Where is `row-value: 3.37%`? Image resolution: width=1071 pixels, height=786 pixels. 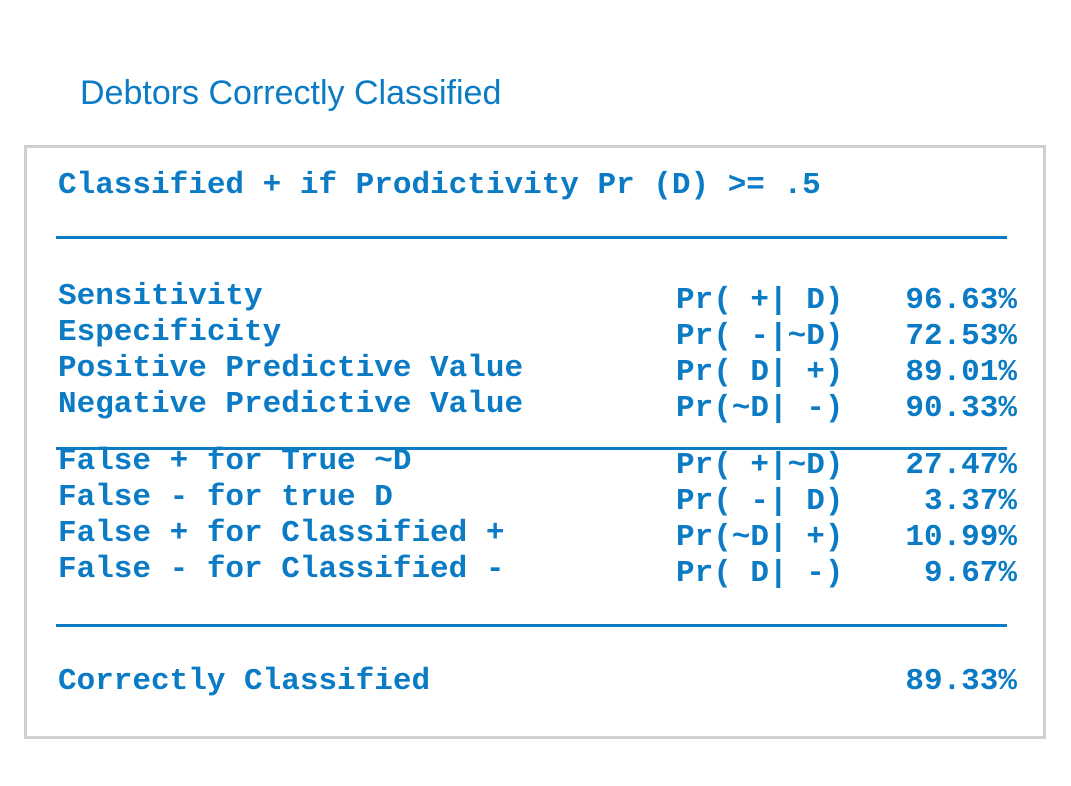 row-value: 3.37% is located at coordinates (970, 501).